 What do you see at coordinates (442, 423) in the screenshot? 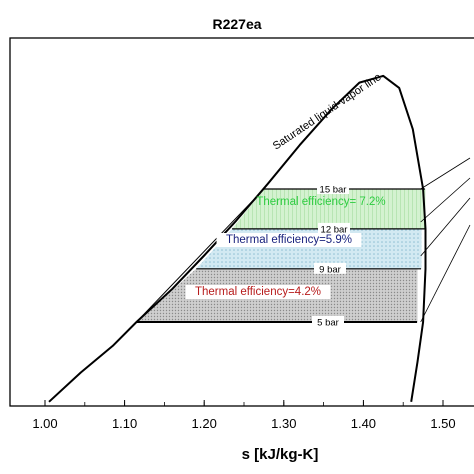
I see `x-tick-label: 1.50` at bounding box center [442, 423].